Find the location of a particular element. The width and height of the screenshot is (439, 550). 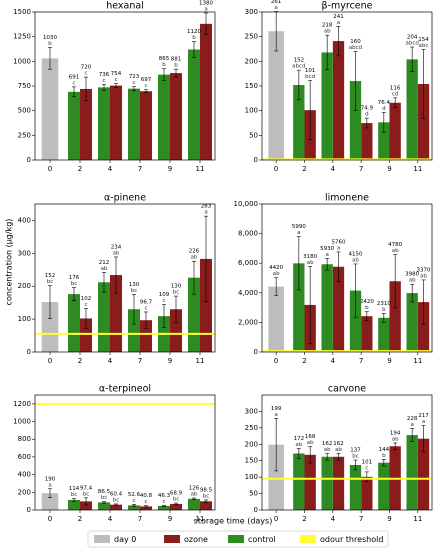

panel-title: hexanal is located at coordinates (125, 6).